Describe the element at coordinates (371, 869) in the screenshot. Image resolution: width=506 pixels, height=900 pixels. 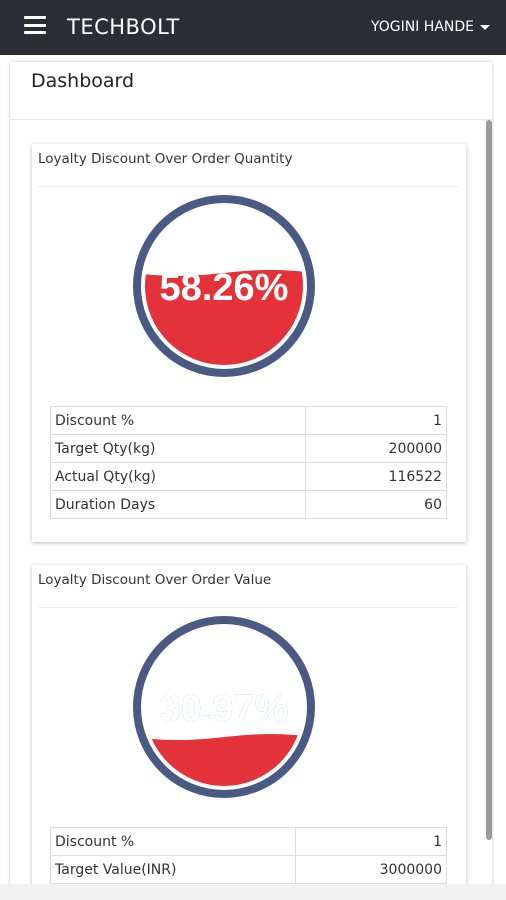
I see `row-value: 3000000` at that location.